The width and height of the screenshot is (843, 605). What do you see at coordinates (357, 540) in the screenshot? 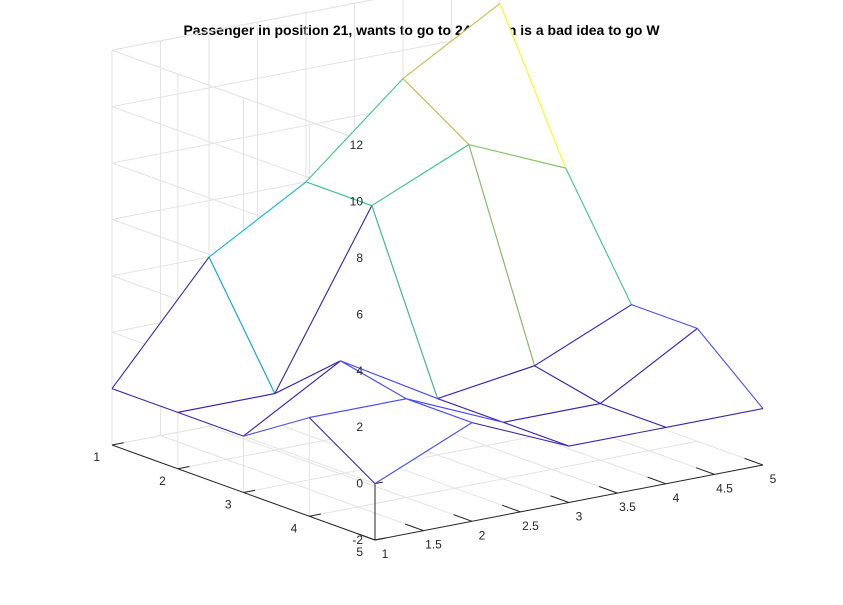
I see `z-tick-label: -2` at bounding box center [357, 540].